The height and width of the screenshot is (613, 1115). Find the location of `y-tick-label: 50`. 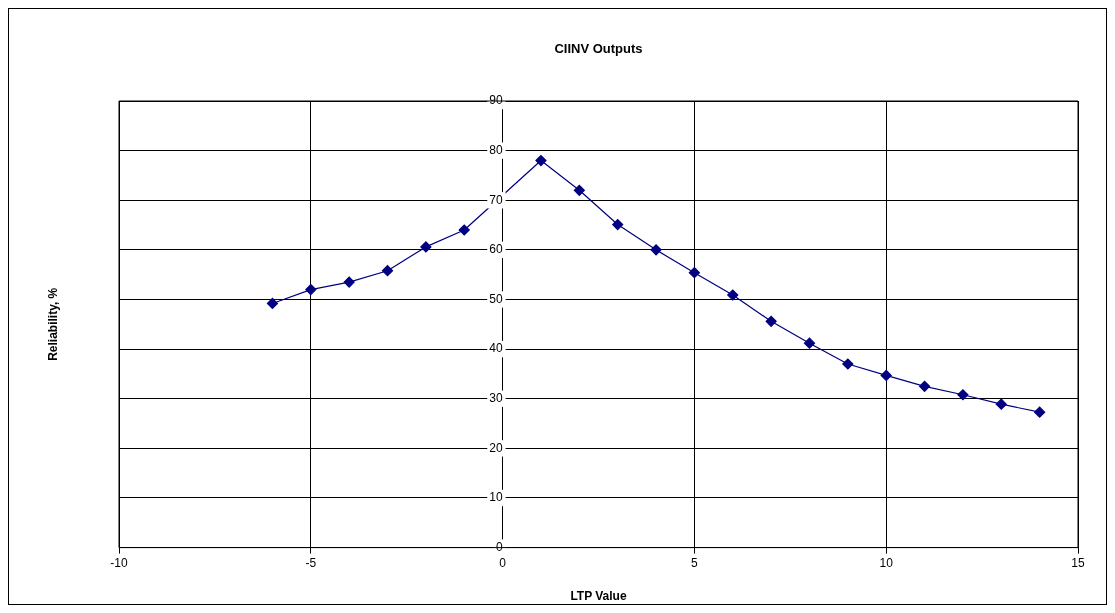

y-tick-label: 50 is located at coordinates (496, 298).